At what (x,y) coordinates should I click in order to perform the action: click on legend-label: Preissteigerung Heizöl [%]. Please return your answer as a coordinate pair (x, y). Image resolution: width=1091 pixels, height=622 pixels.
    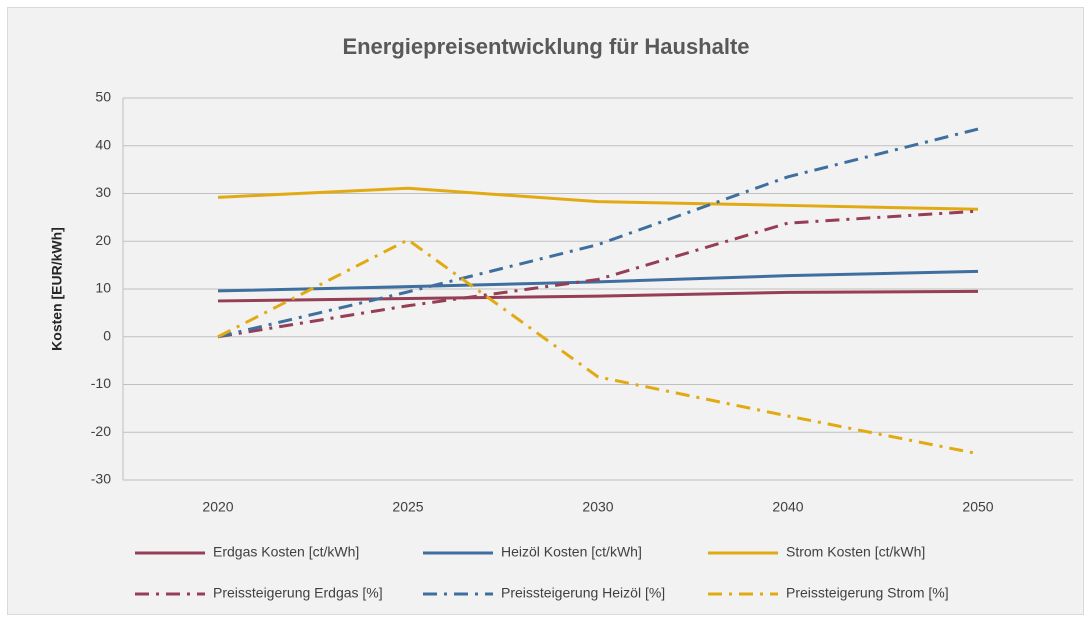
    Looking at the image, I should click on (583, 593).